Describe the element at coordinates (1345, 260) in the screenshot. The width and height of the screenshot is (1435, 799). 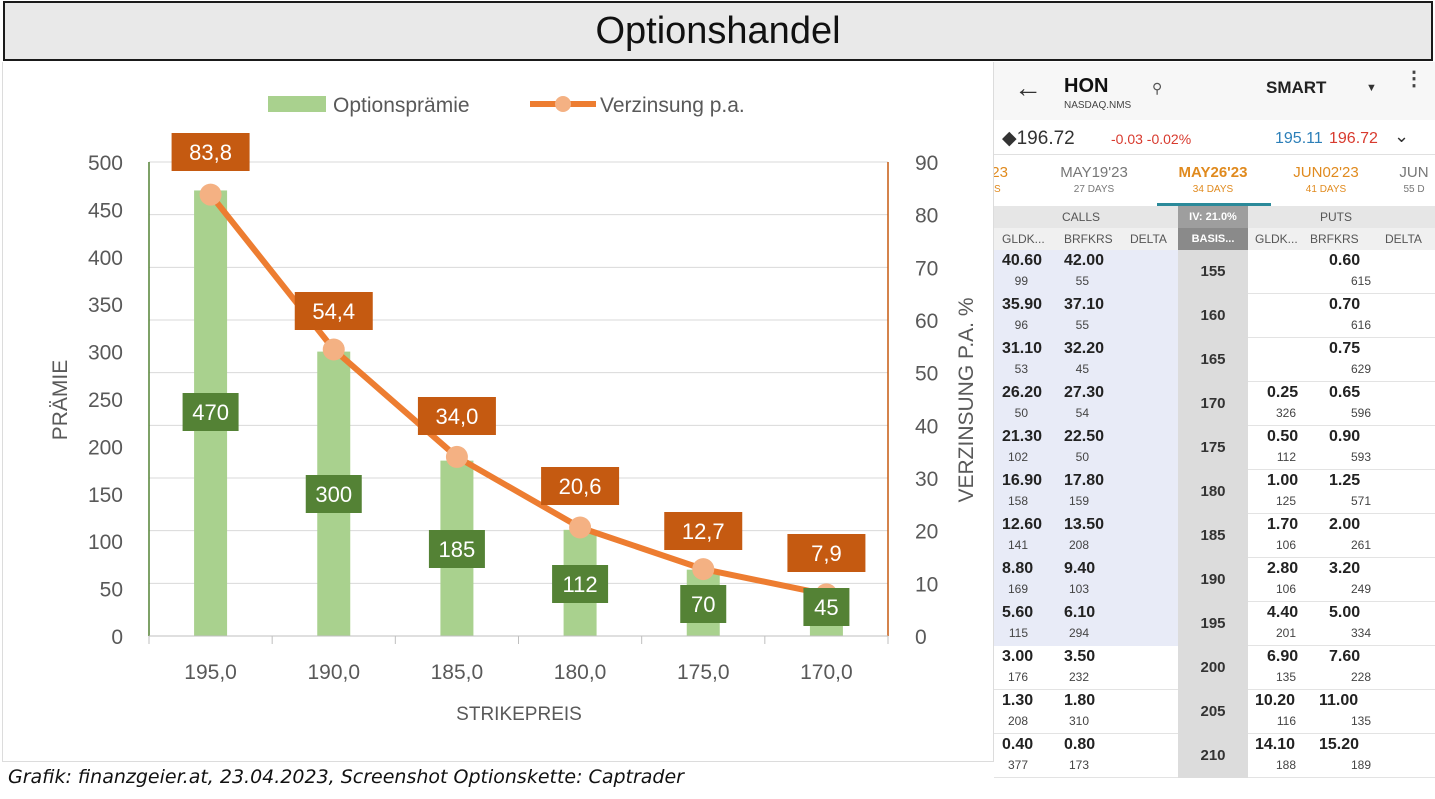
I see `put-ask-price: 0.60` at that location.